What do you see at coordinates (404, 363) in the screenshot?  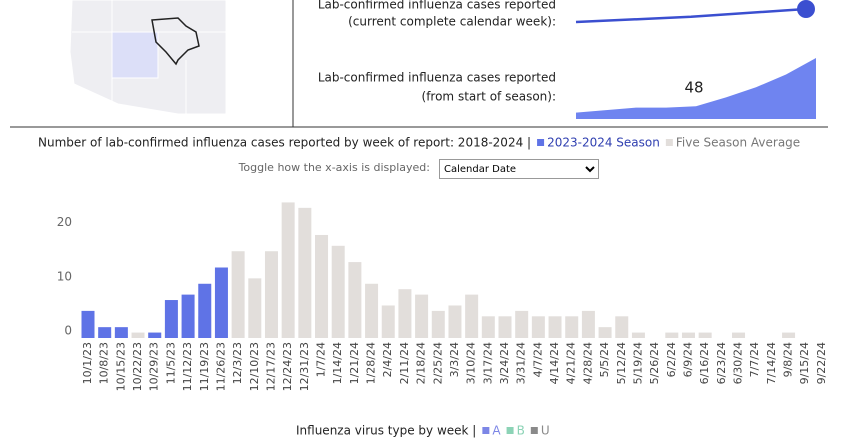 I see `x-tick-label: 2/11/24` at bounding box center [404, 363].